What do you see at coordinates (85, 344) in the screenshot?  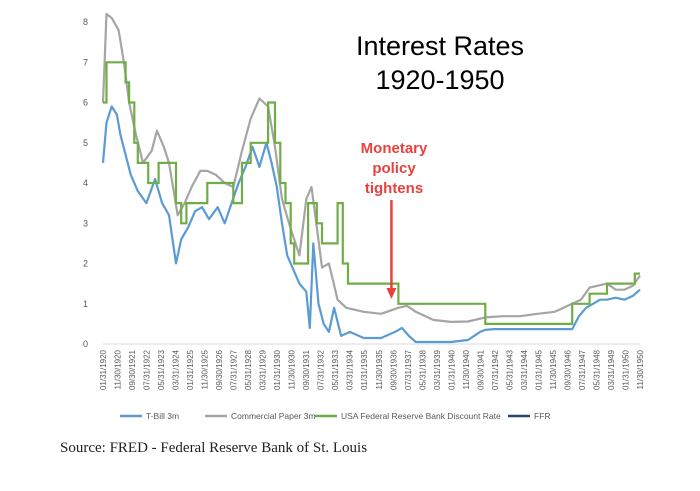 I see `y-tick-label: 0` at bounding box center [85, 344].